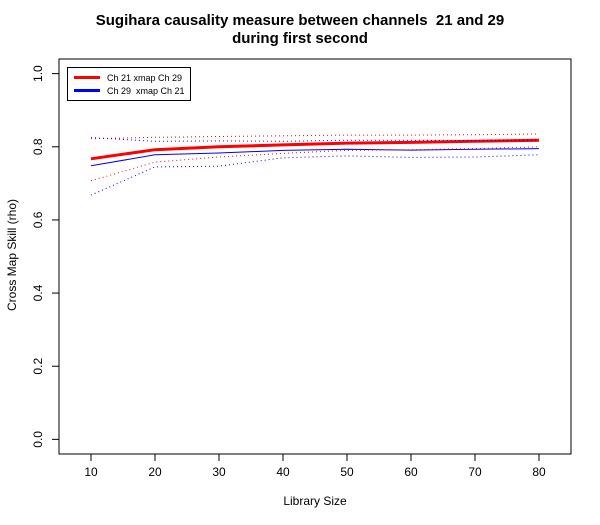  What do you see at coordinates (38, 292) in the screenshot?
I see `y-tick-label: 0.4` at bounding box center [38, 292].